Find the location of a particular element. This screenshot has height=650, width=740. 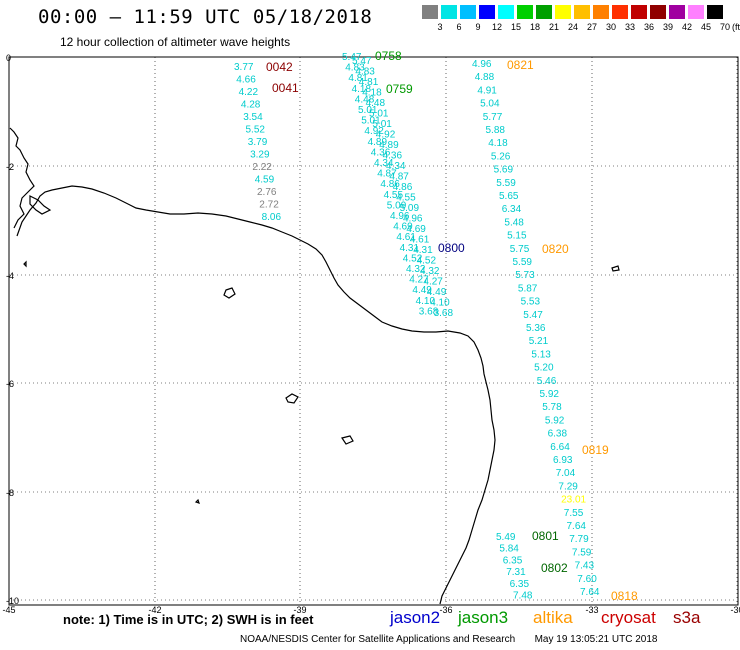

lat-tick-label: 0 is located at coordinates (8, 58).